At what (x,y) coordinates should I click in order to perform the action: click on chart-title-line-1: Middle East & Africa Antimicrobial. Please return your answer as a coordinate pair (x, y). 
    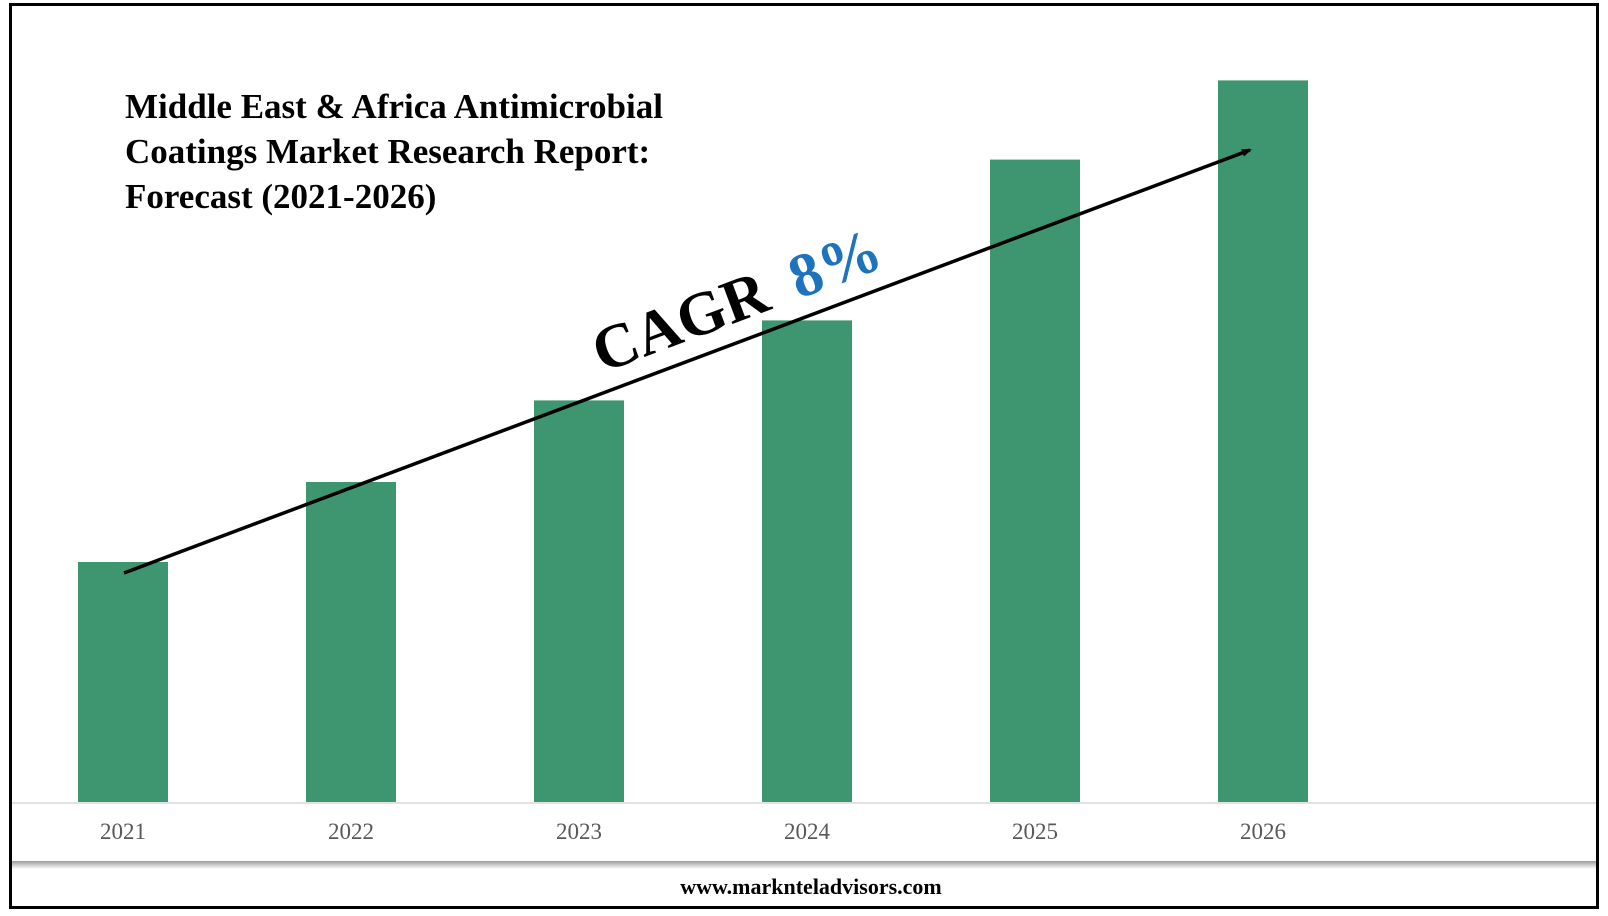
    Looking at the image, I should click on (394, 106).